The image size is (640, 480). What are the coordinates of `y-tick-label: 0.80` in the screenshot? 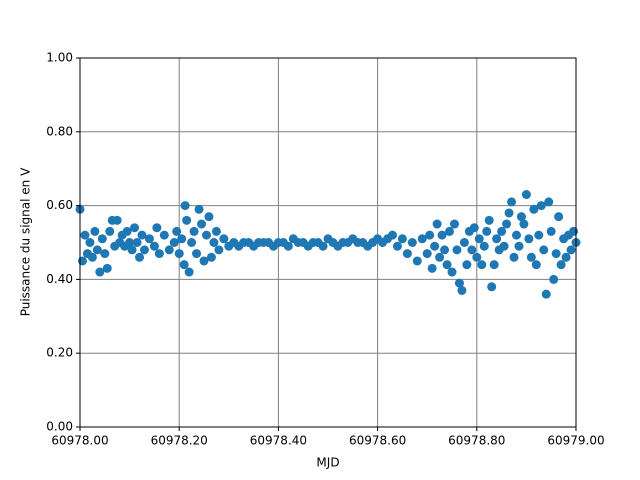 It's located at (59, 131).